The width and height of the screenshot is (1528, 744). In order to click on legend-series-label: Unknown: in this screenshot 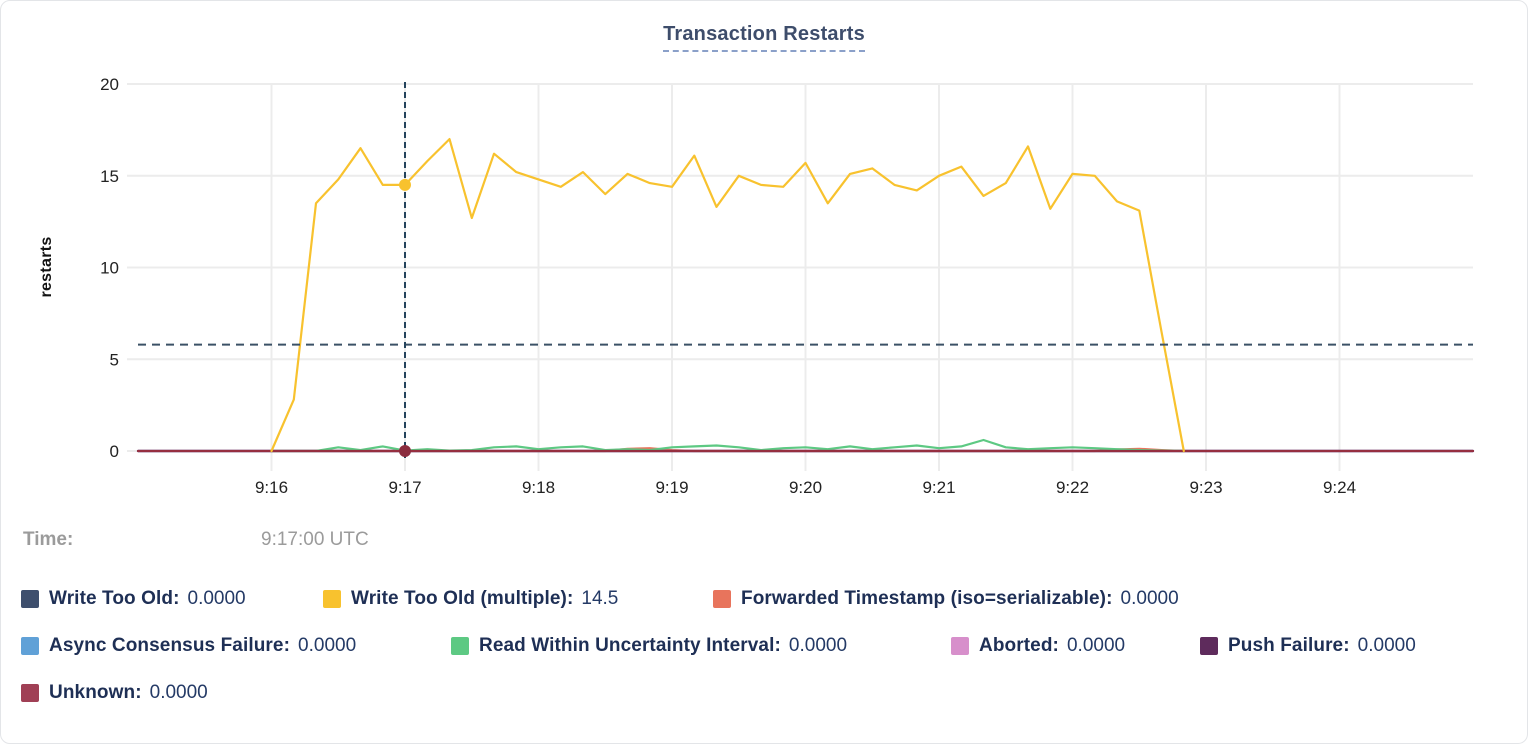, I will do `click(95, 692)`.